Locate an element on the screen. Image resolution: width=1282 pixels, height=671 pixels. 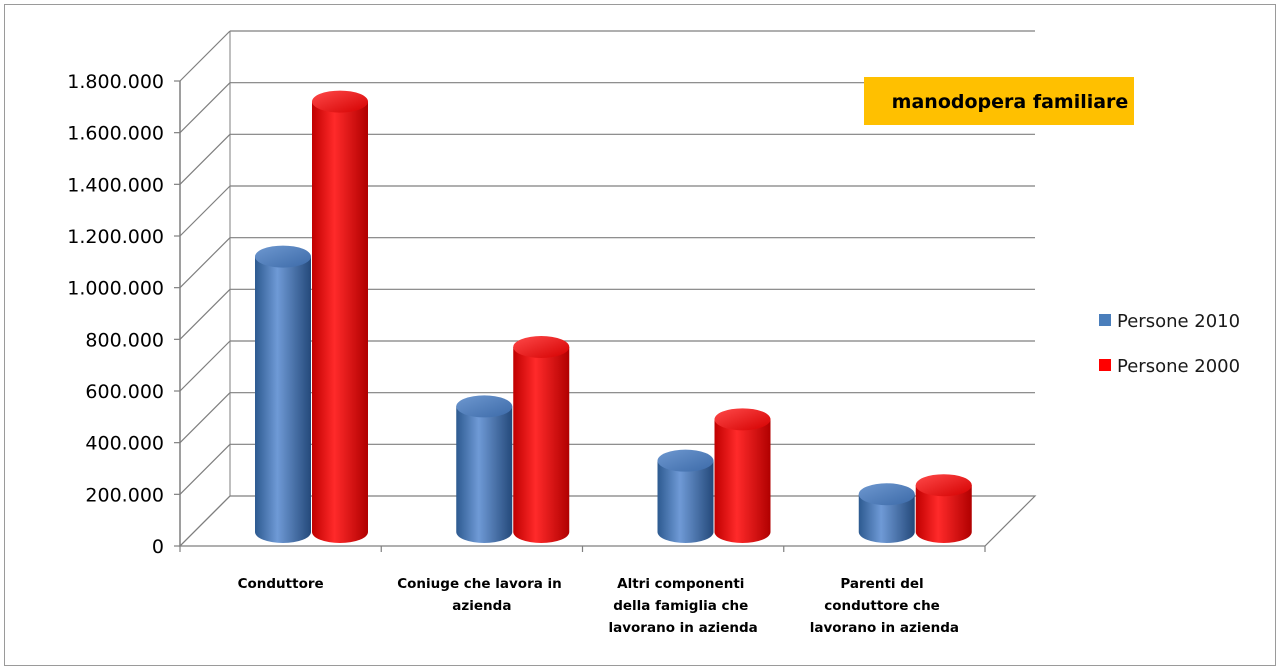
y-tick-label: 1.400.000 is located at coordinates (115, 185).